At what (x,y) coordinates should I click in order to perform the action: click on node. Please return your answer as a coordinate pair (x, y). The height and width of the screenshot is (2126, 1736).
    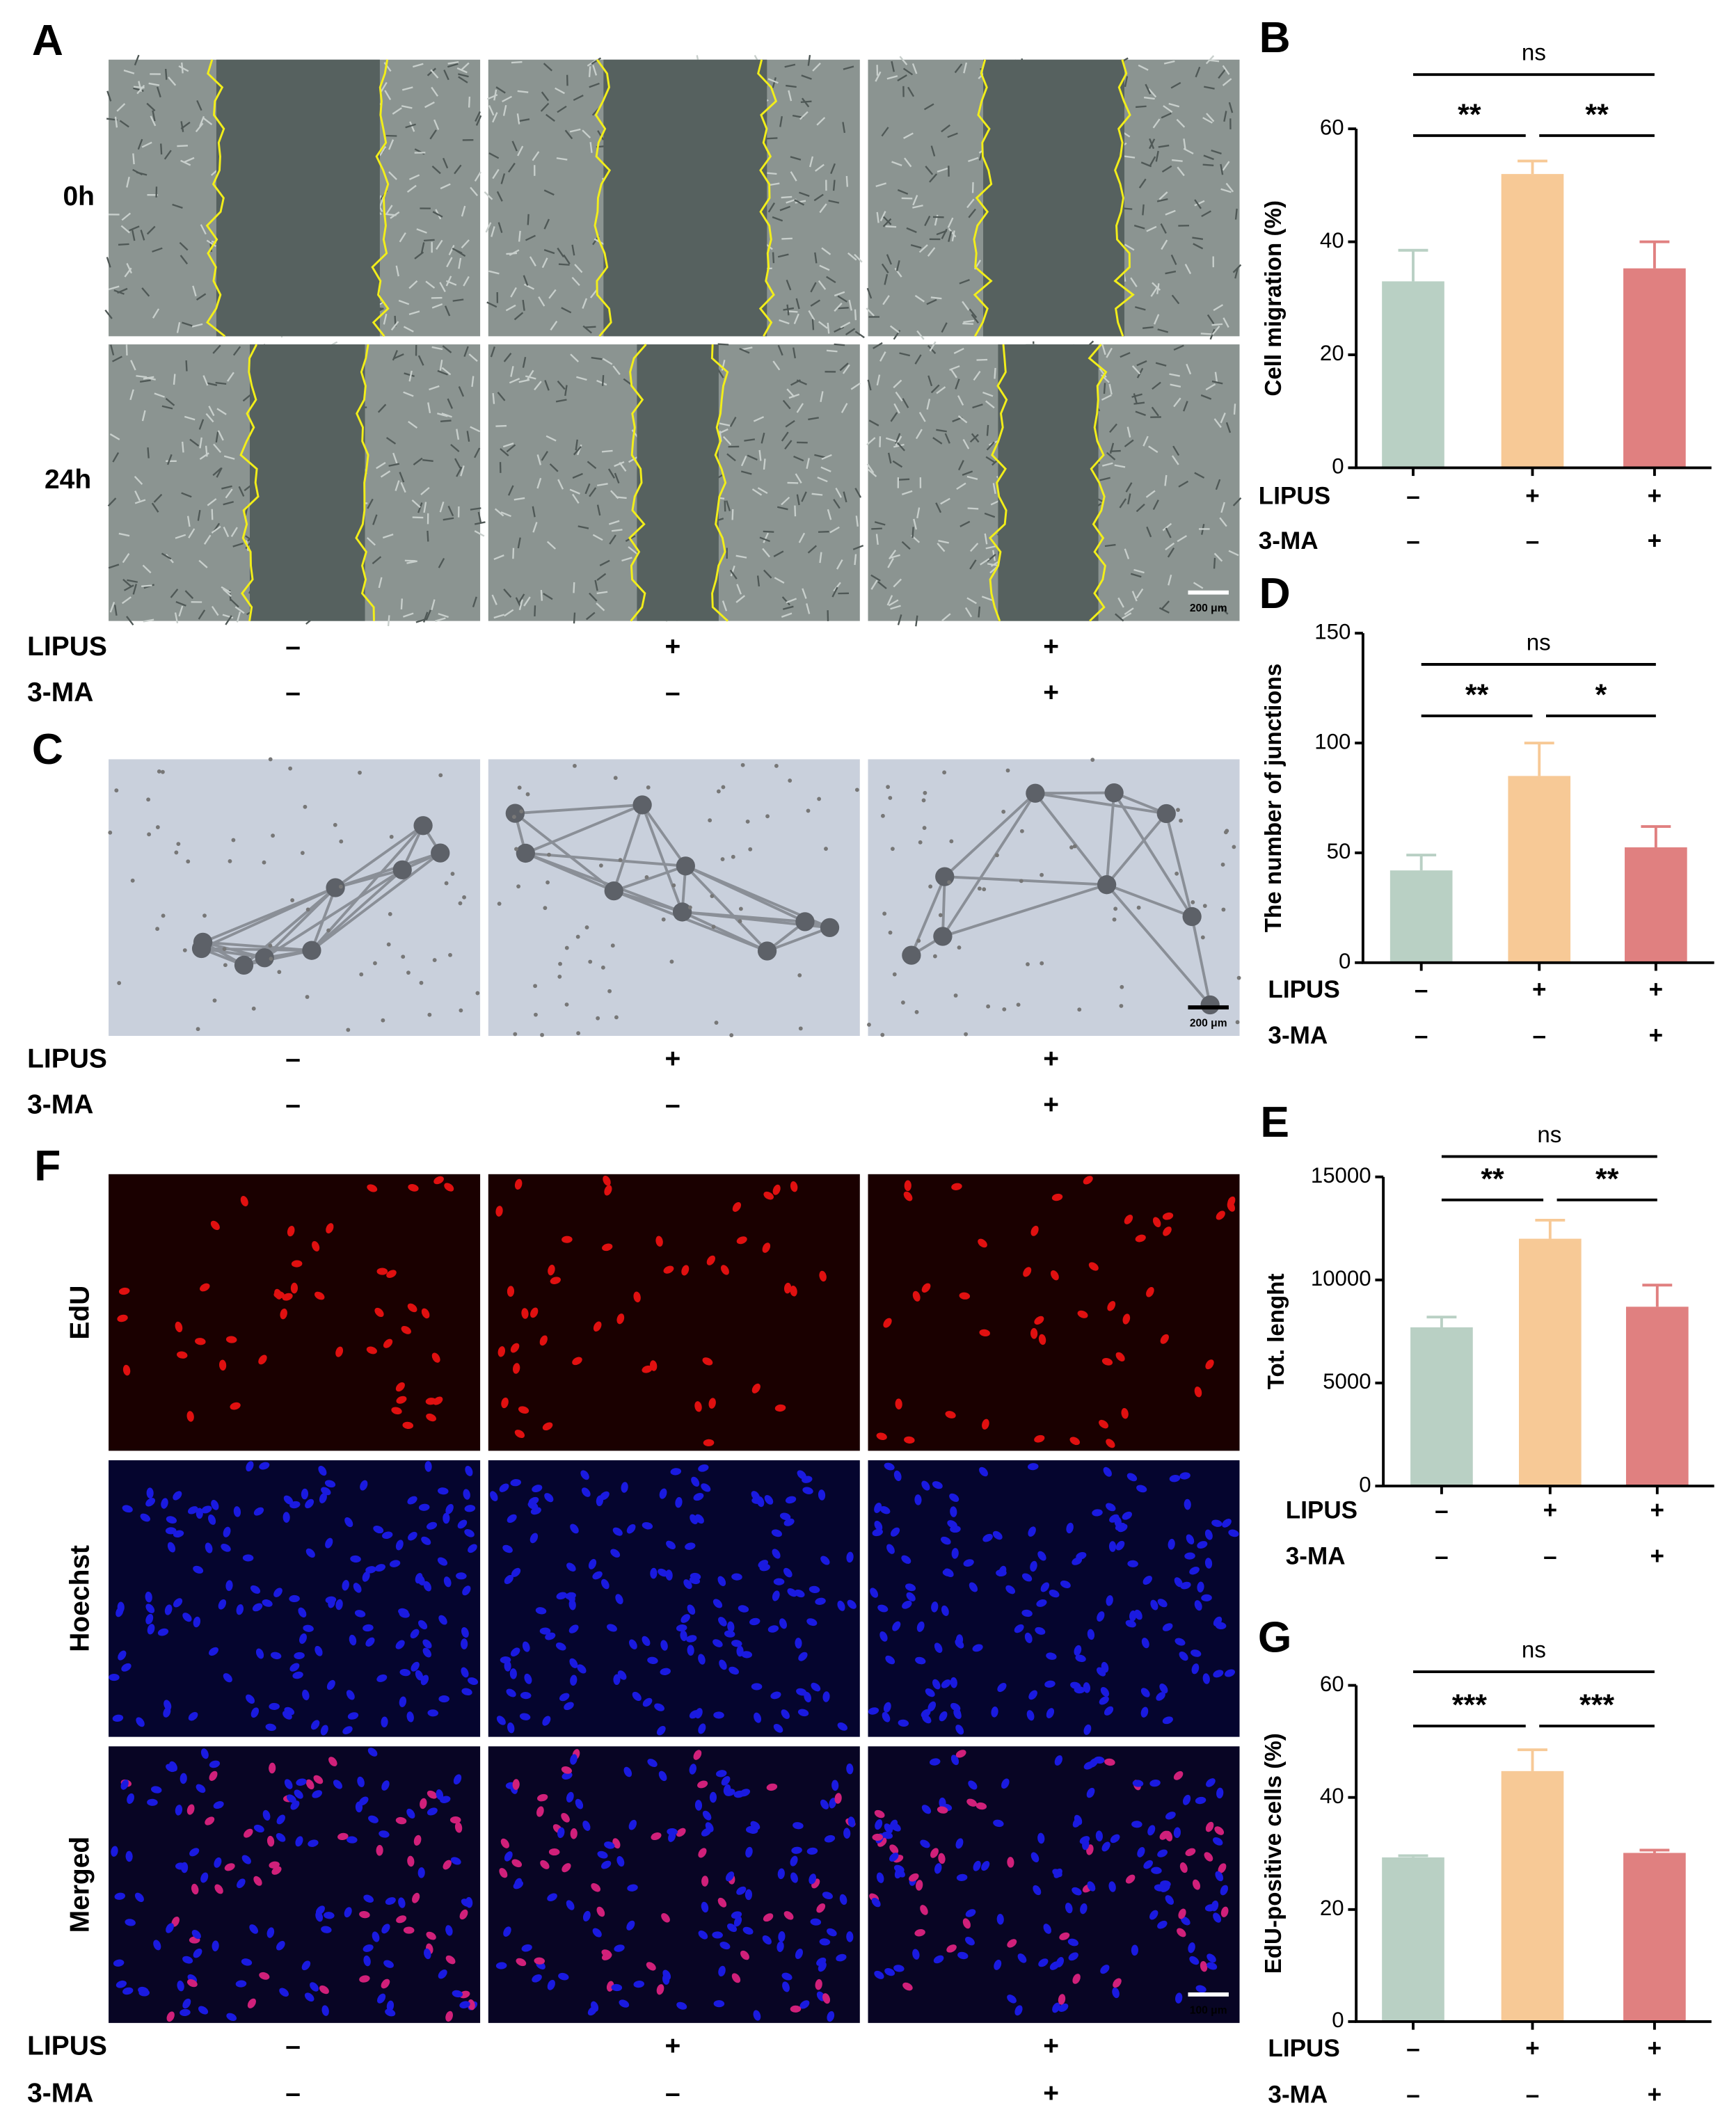
    Looking at the image, I should click on (1035, 793).